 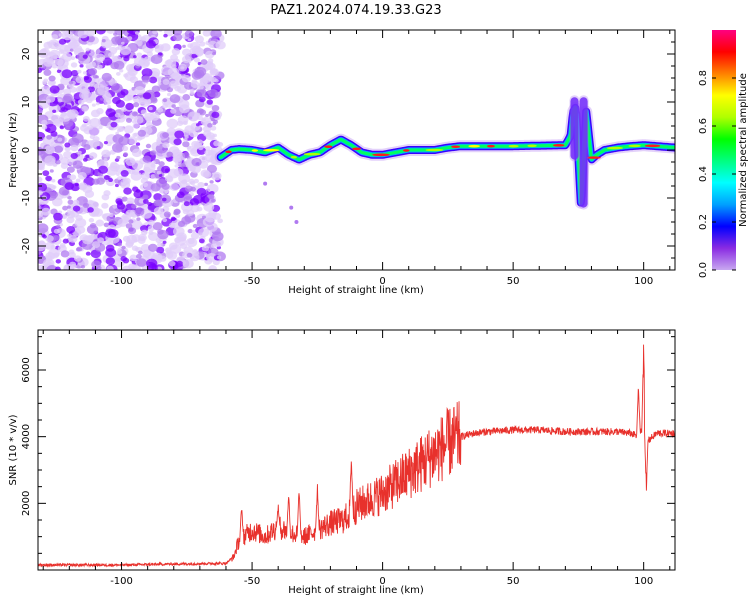 What do you see at coordinates (168, 150) in the screenshot?
I see `spectrogram-noise-layer` at bounding box center [168, 150].